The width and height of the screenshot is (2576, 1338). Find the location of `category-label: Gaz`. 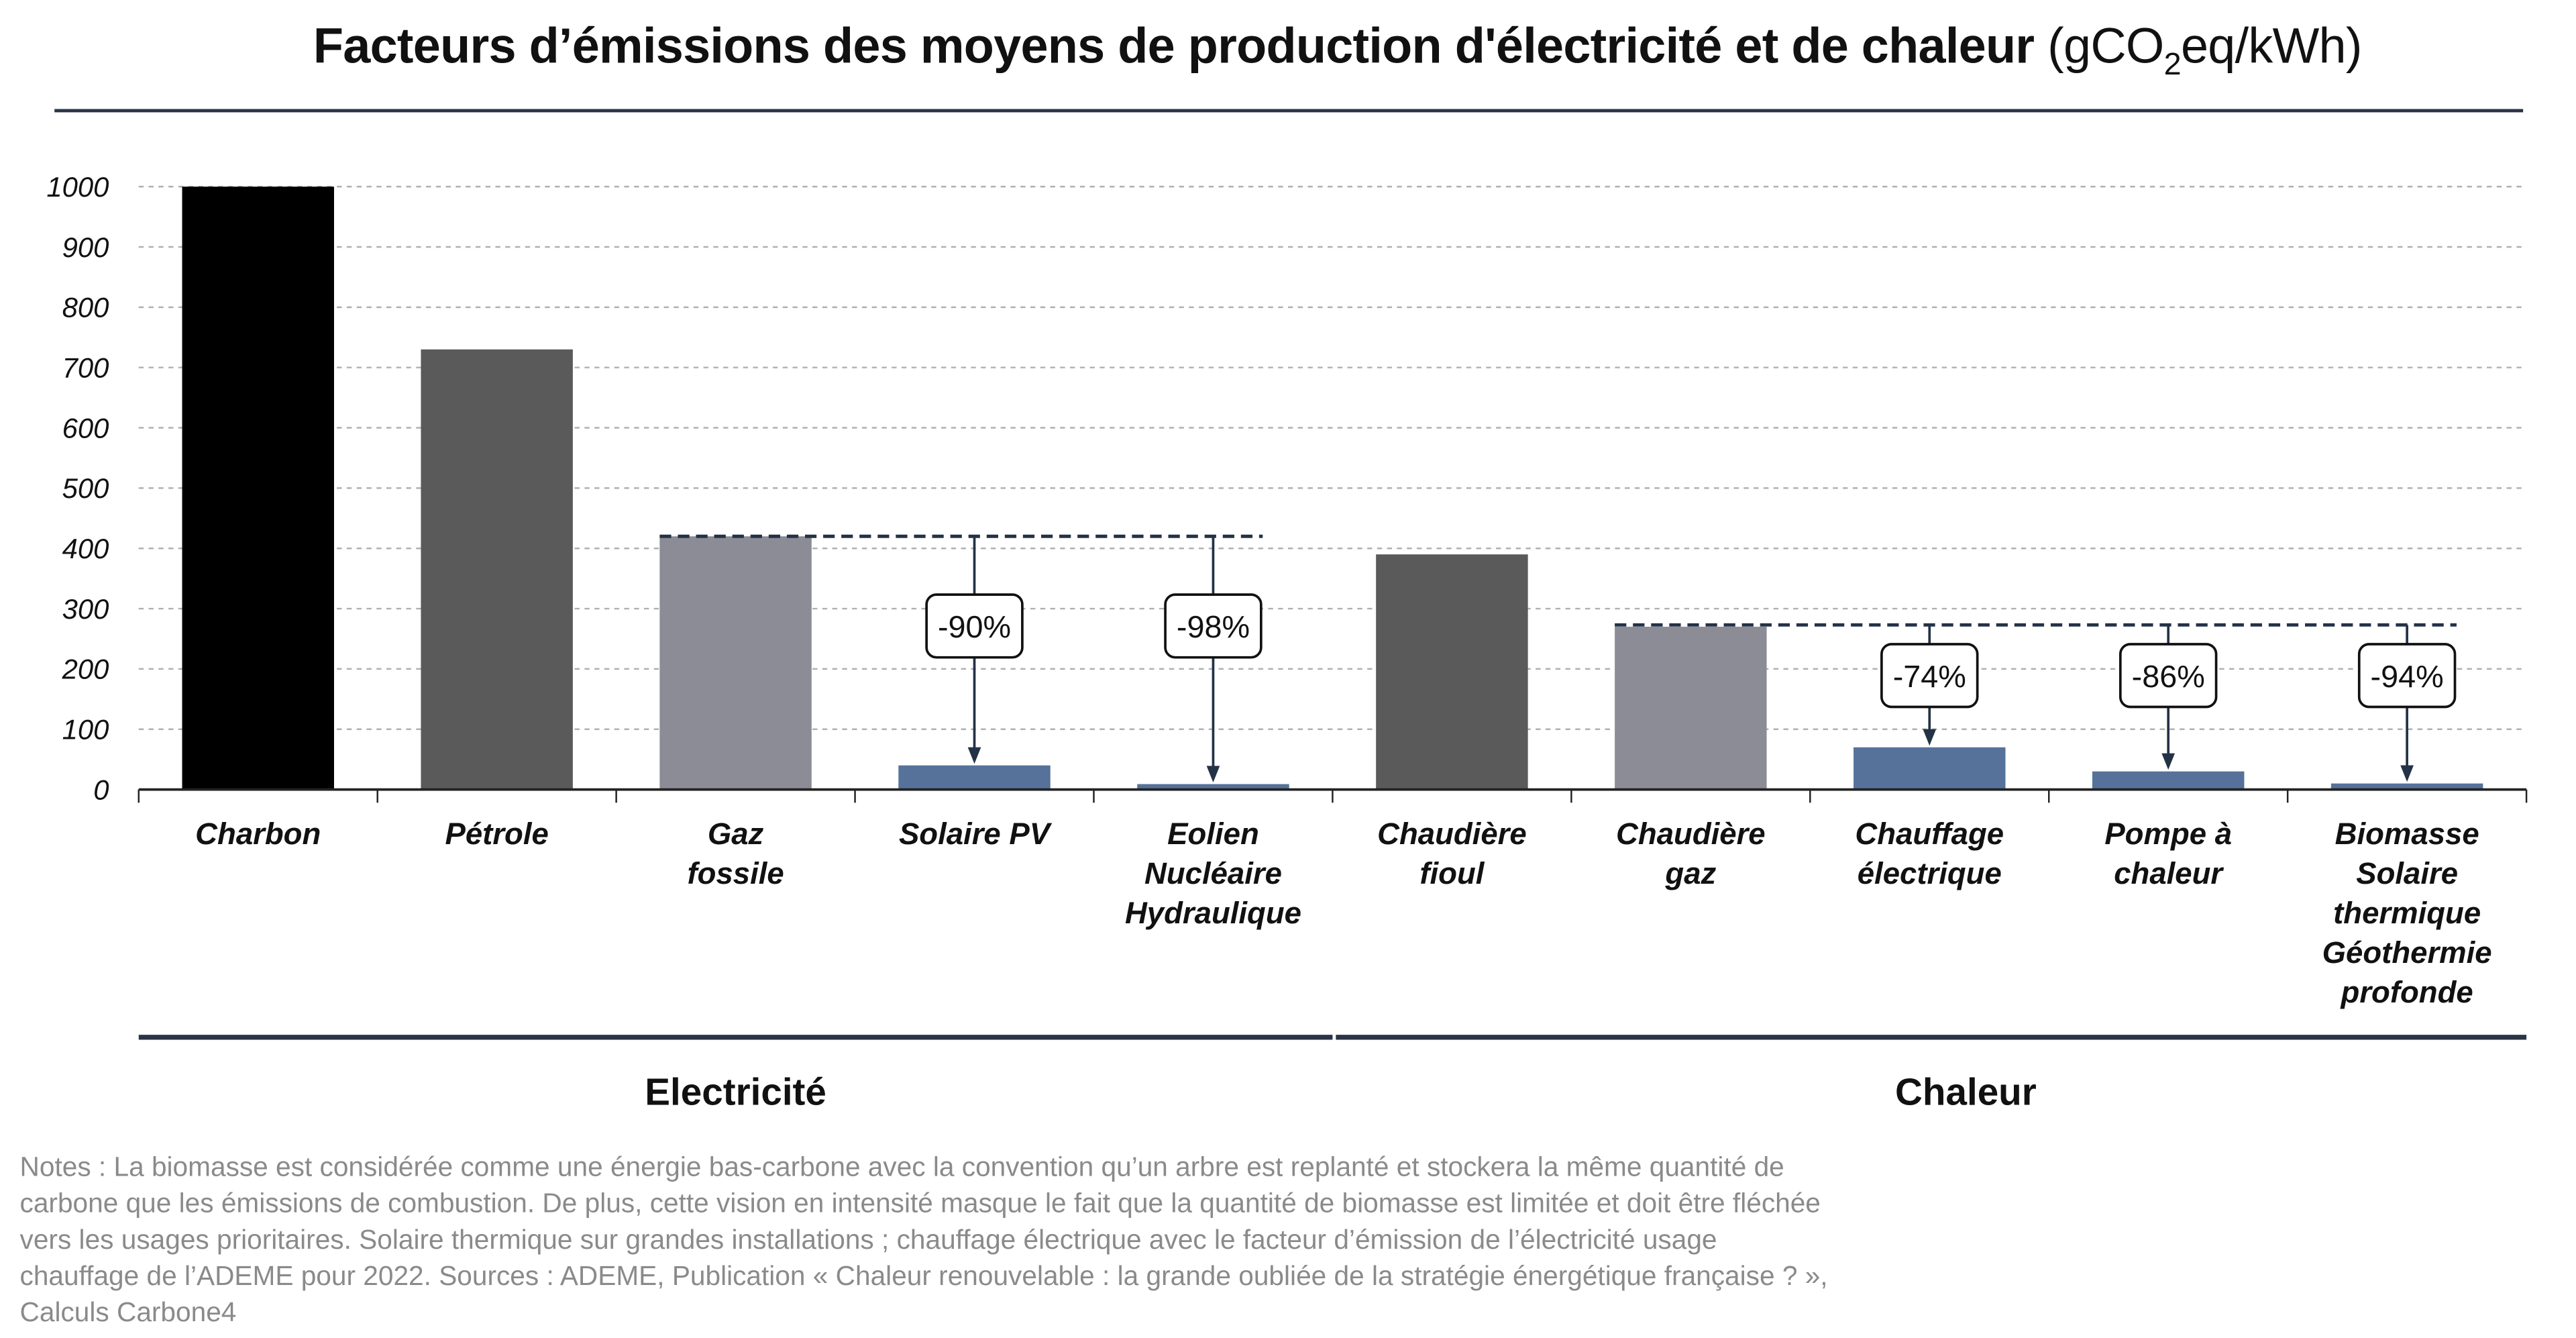

category-label: Gaz is located at coordinates (736, 834).